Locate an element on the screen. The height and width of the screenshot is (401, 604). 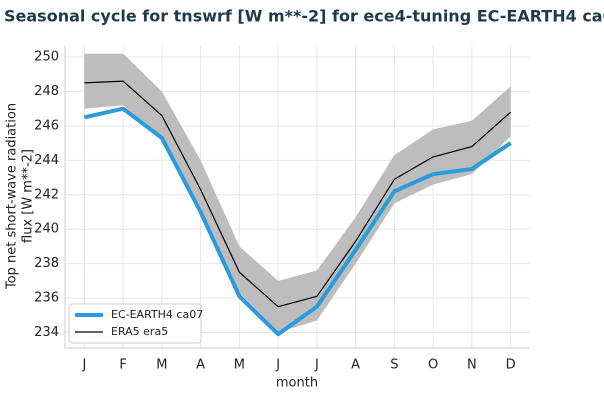
y-tick-label: 248 is located at coordinates (46, 91).